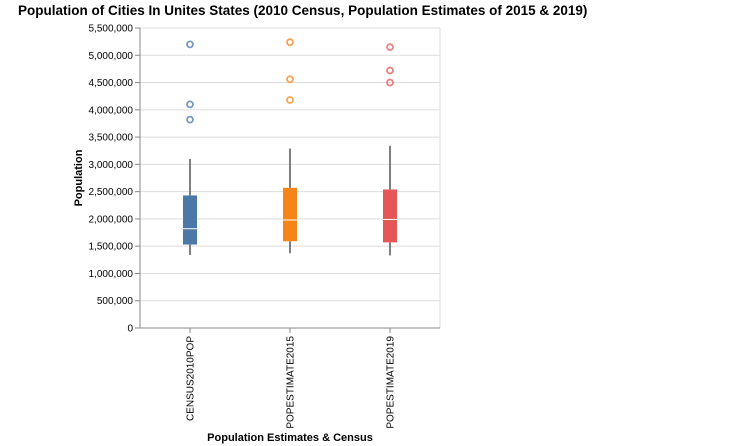 This screenshot has width=743, height=446. Describe the element at coordinates (291, 382) in the screenshot. I see `x-tick-label: POPESTIMATE2015` at that location.